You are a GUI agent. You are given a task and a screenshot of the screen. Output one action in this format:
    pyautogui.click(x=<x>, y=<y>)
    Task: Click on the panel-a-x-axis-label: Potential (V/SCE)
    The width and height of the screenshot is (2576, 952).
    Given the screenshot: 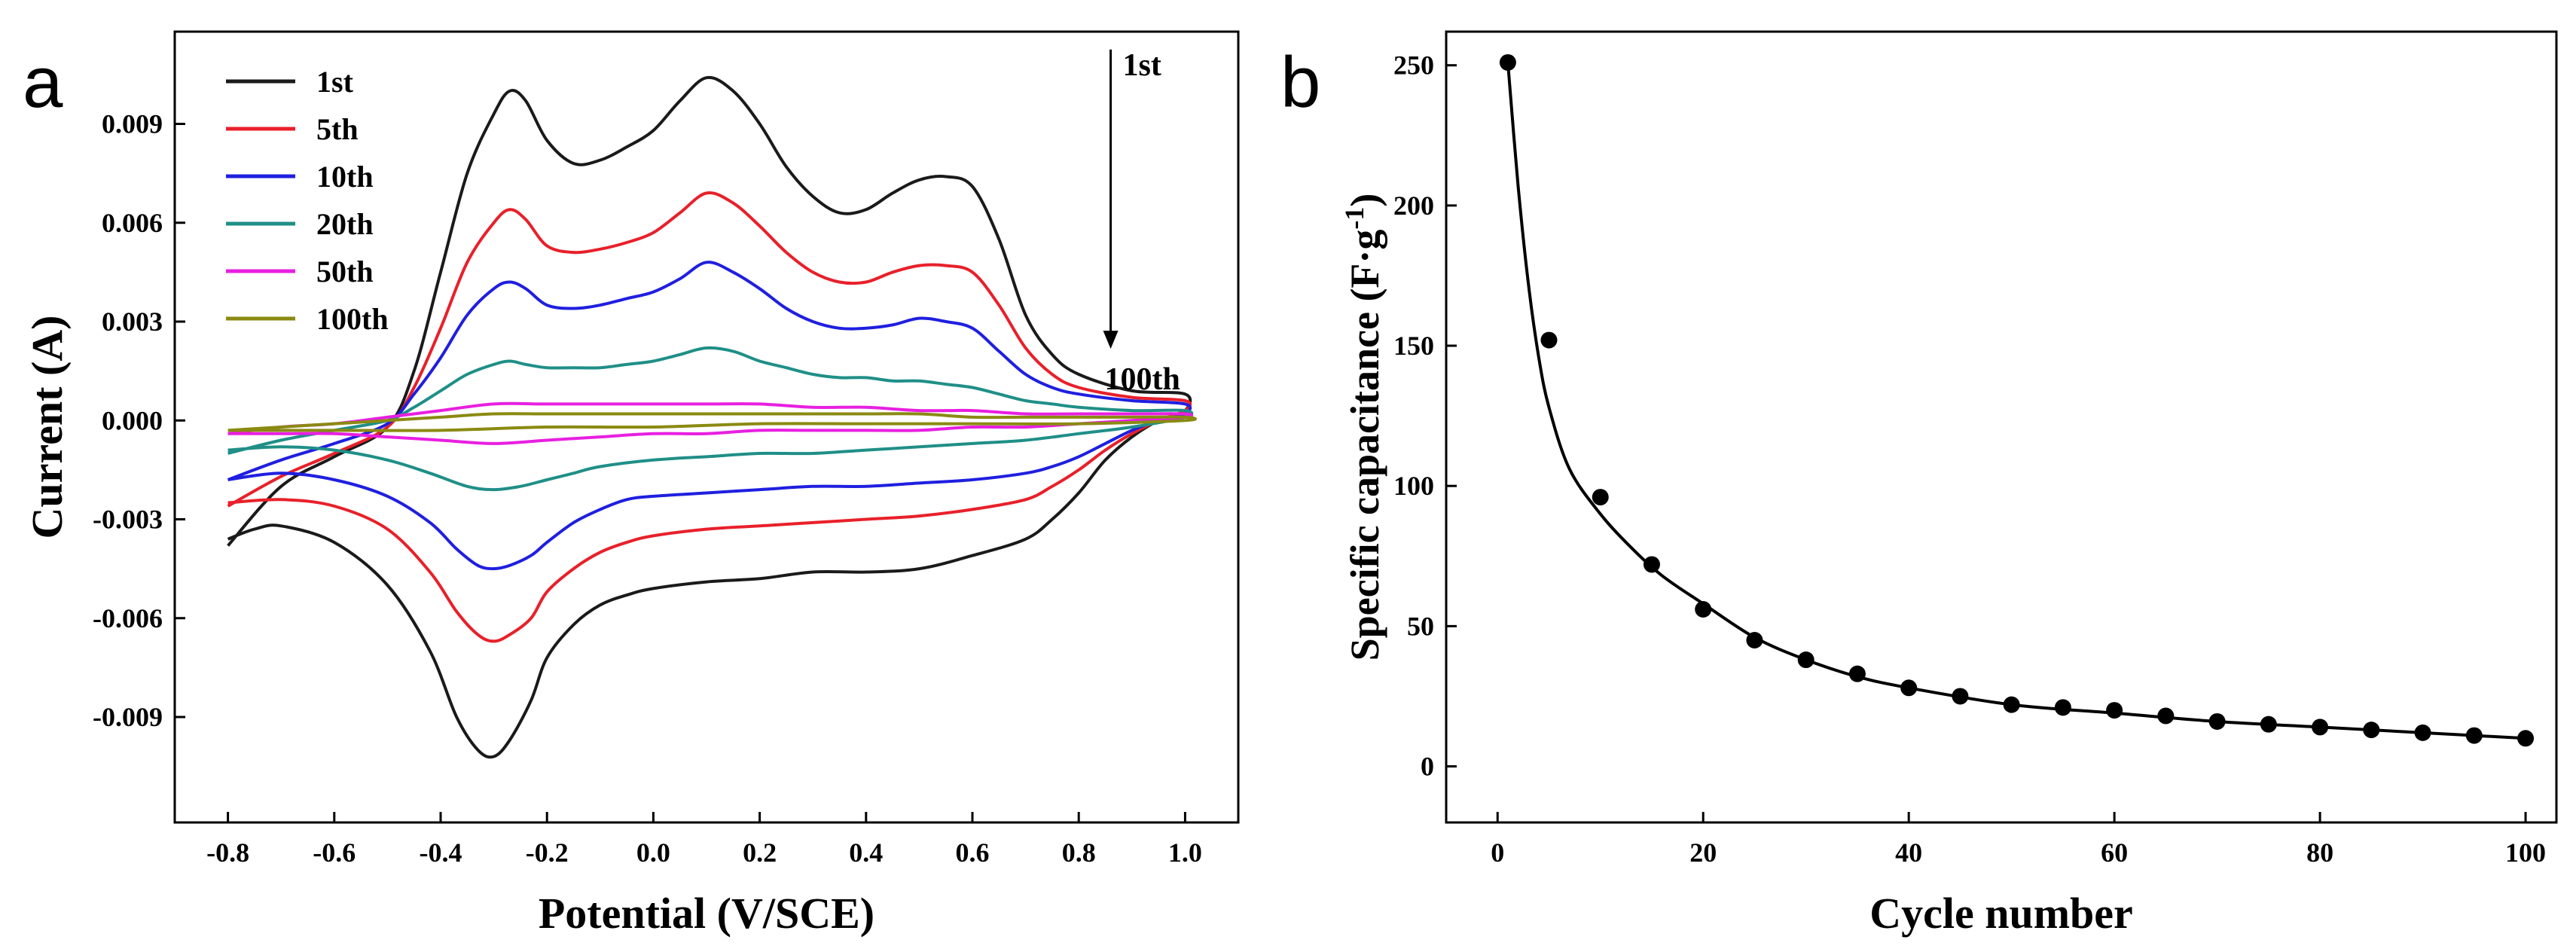 What is the action you would take?
    pyautogui.click(x=707, y=913)
    